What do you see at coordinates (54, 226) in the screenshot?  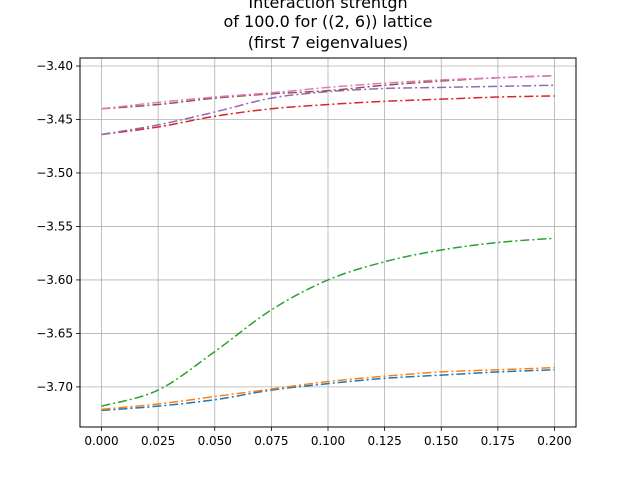 I see `y-tick-label: −3.55` at bounding box center [54, 226].